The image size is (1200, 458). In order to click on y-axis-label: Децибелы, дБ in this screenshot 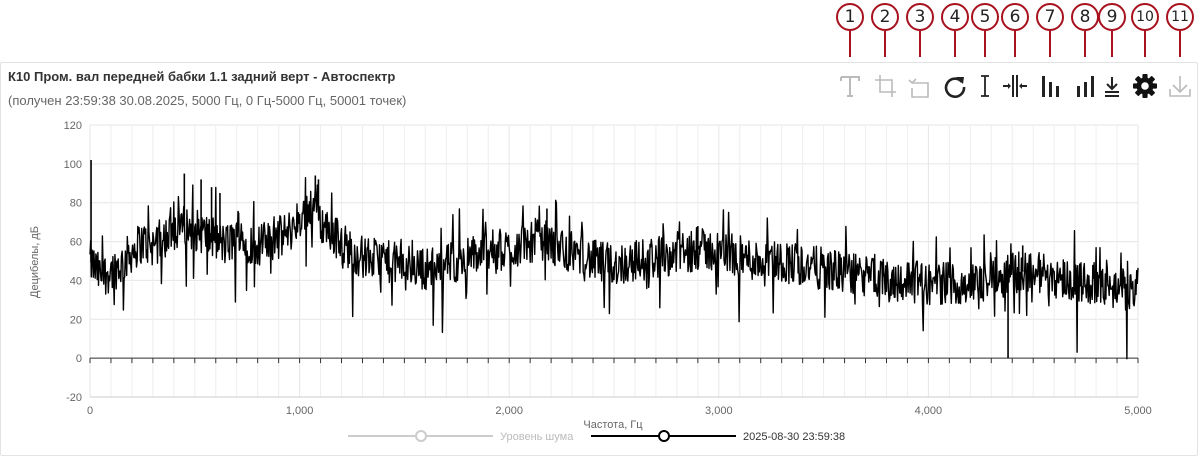, I will do `click(35, 262)`.